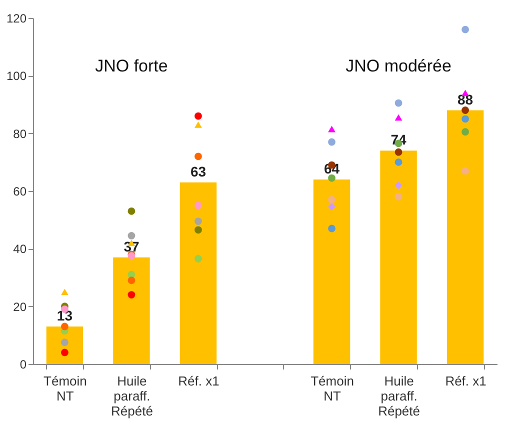 The image size is (507, 423). I want to click on y-tick-label: 40, so click(20, 249).